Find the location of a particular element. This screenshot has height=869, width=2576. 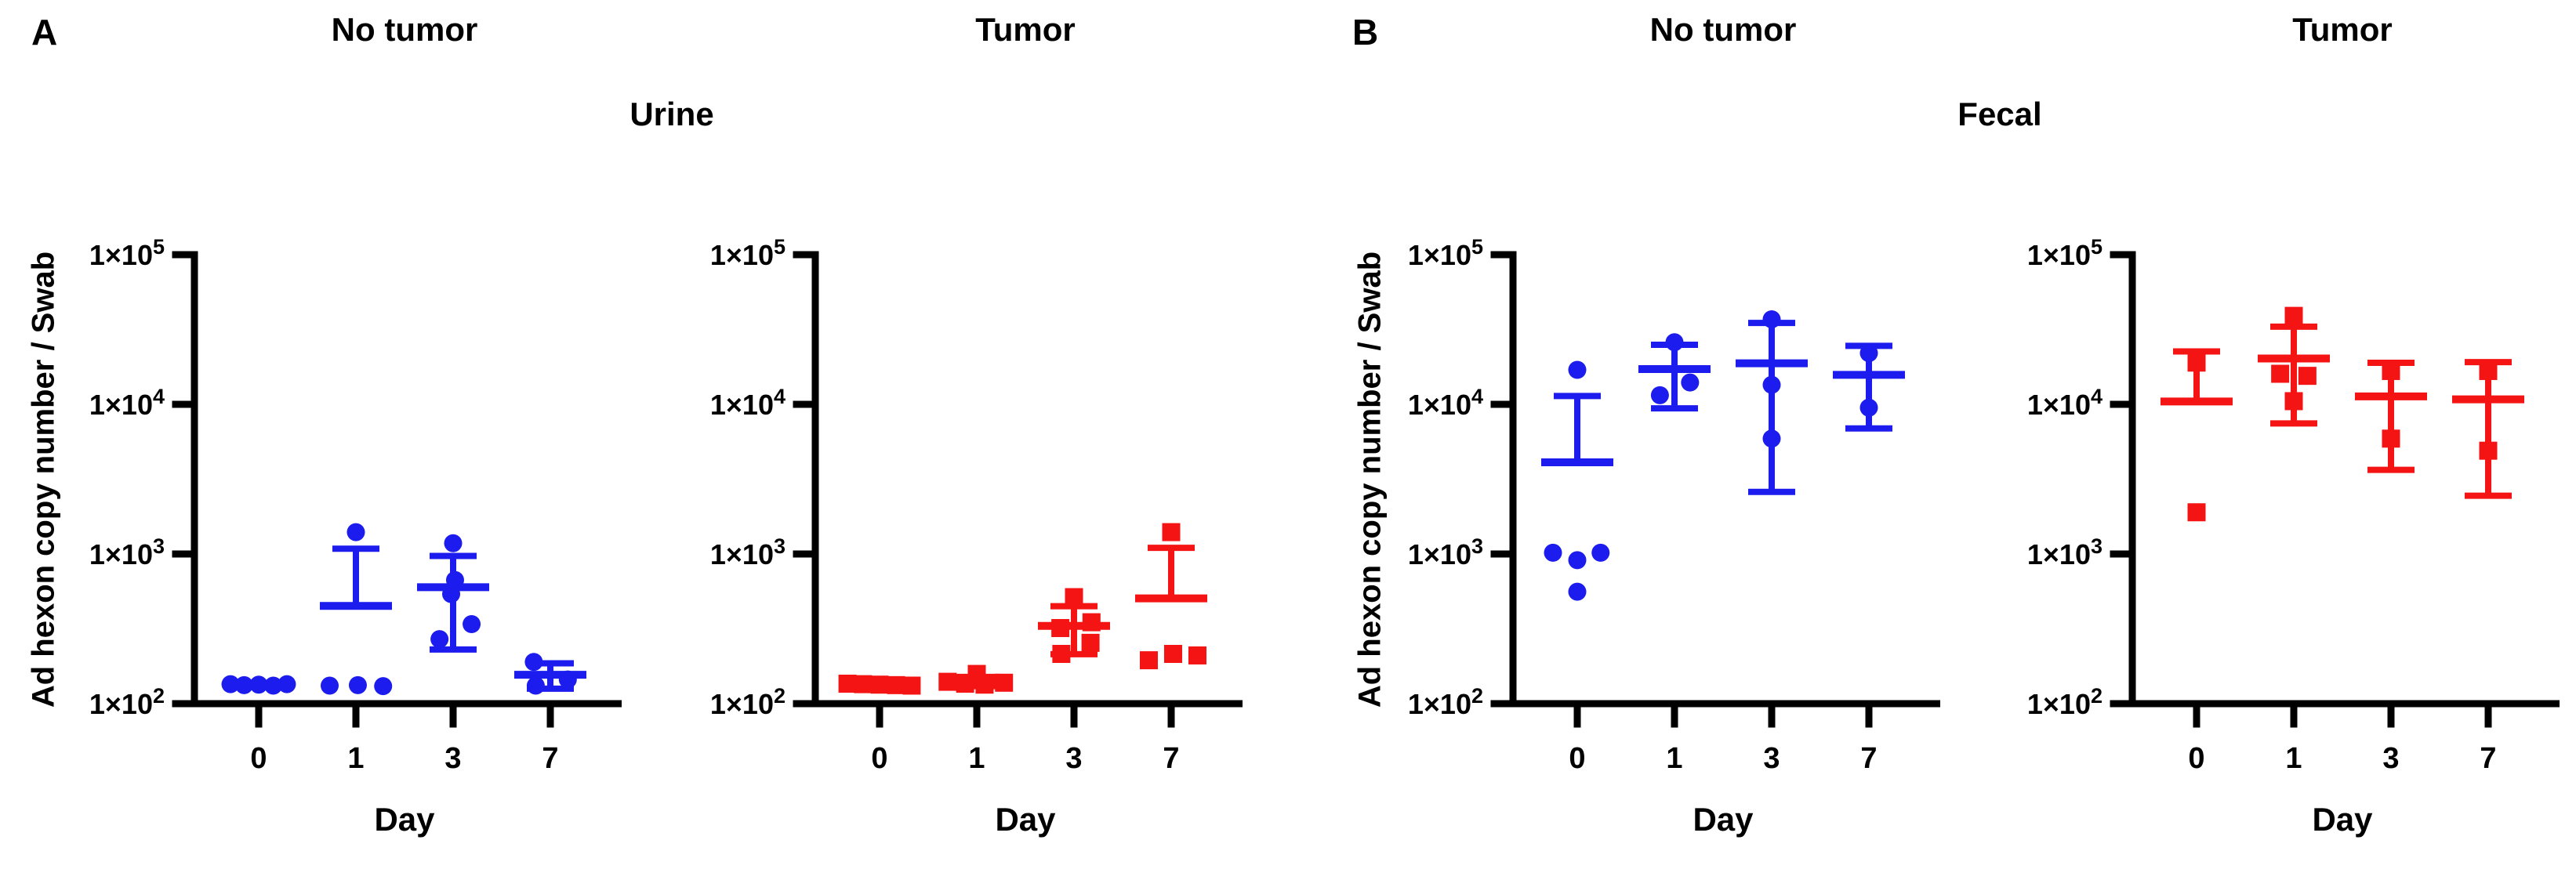

panel-b-assay-title: Fecal is located at coordinates (2000, 114).